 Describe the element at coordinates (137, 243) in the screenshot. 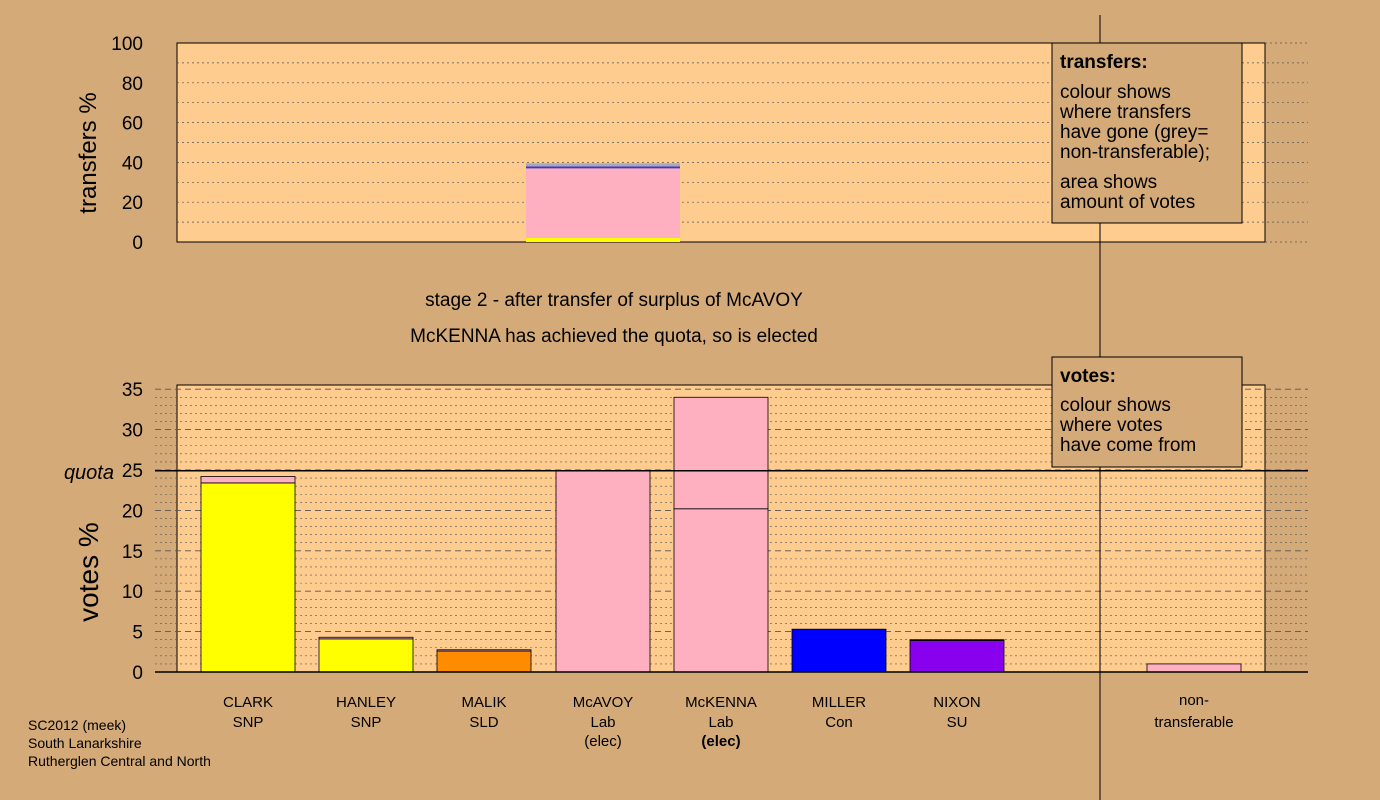

I see `transfers-y-tick-label: 0` at that location.